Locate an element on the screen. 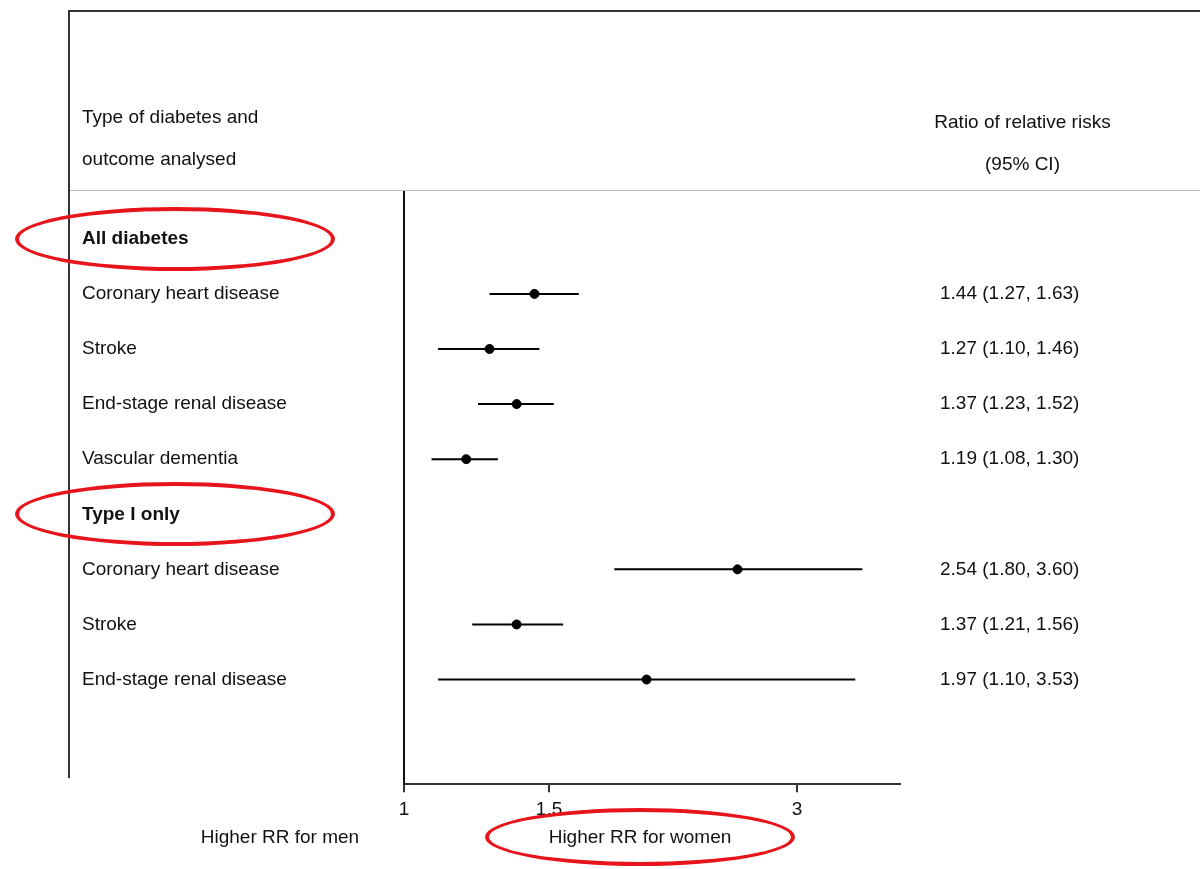 This screenshot has height=869, width=1200. data-label: 1.37 (1.21, 1.56) is located at coordinates (1010, 623).